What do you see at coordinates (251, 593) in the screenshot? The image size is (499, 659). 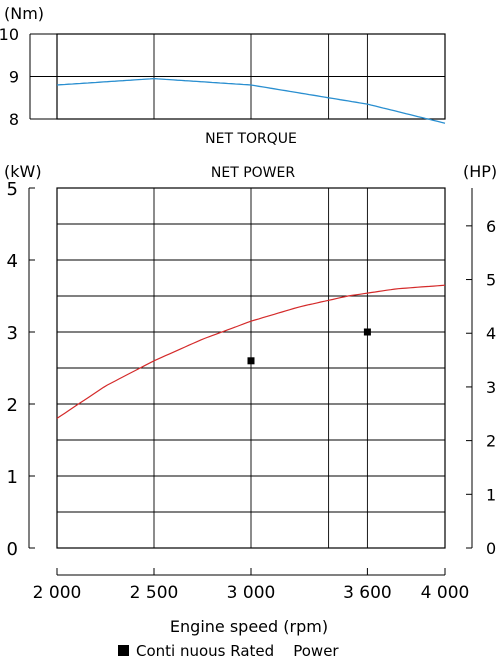 I see `x-tick-label: 3 000` at bounding box center [251, 593].